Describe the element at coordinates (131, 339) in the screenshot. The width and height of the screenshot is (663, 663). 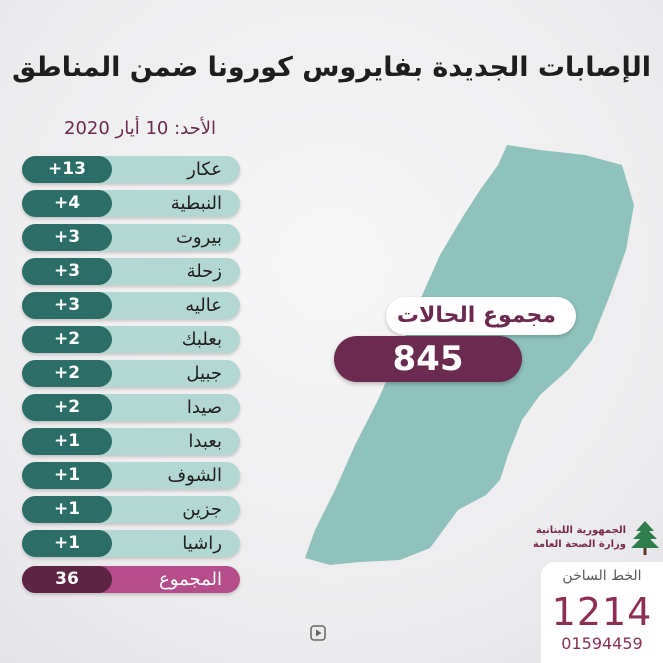
I see `region-row: +2 بعلبك` at that location.